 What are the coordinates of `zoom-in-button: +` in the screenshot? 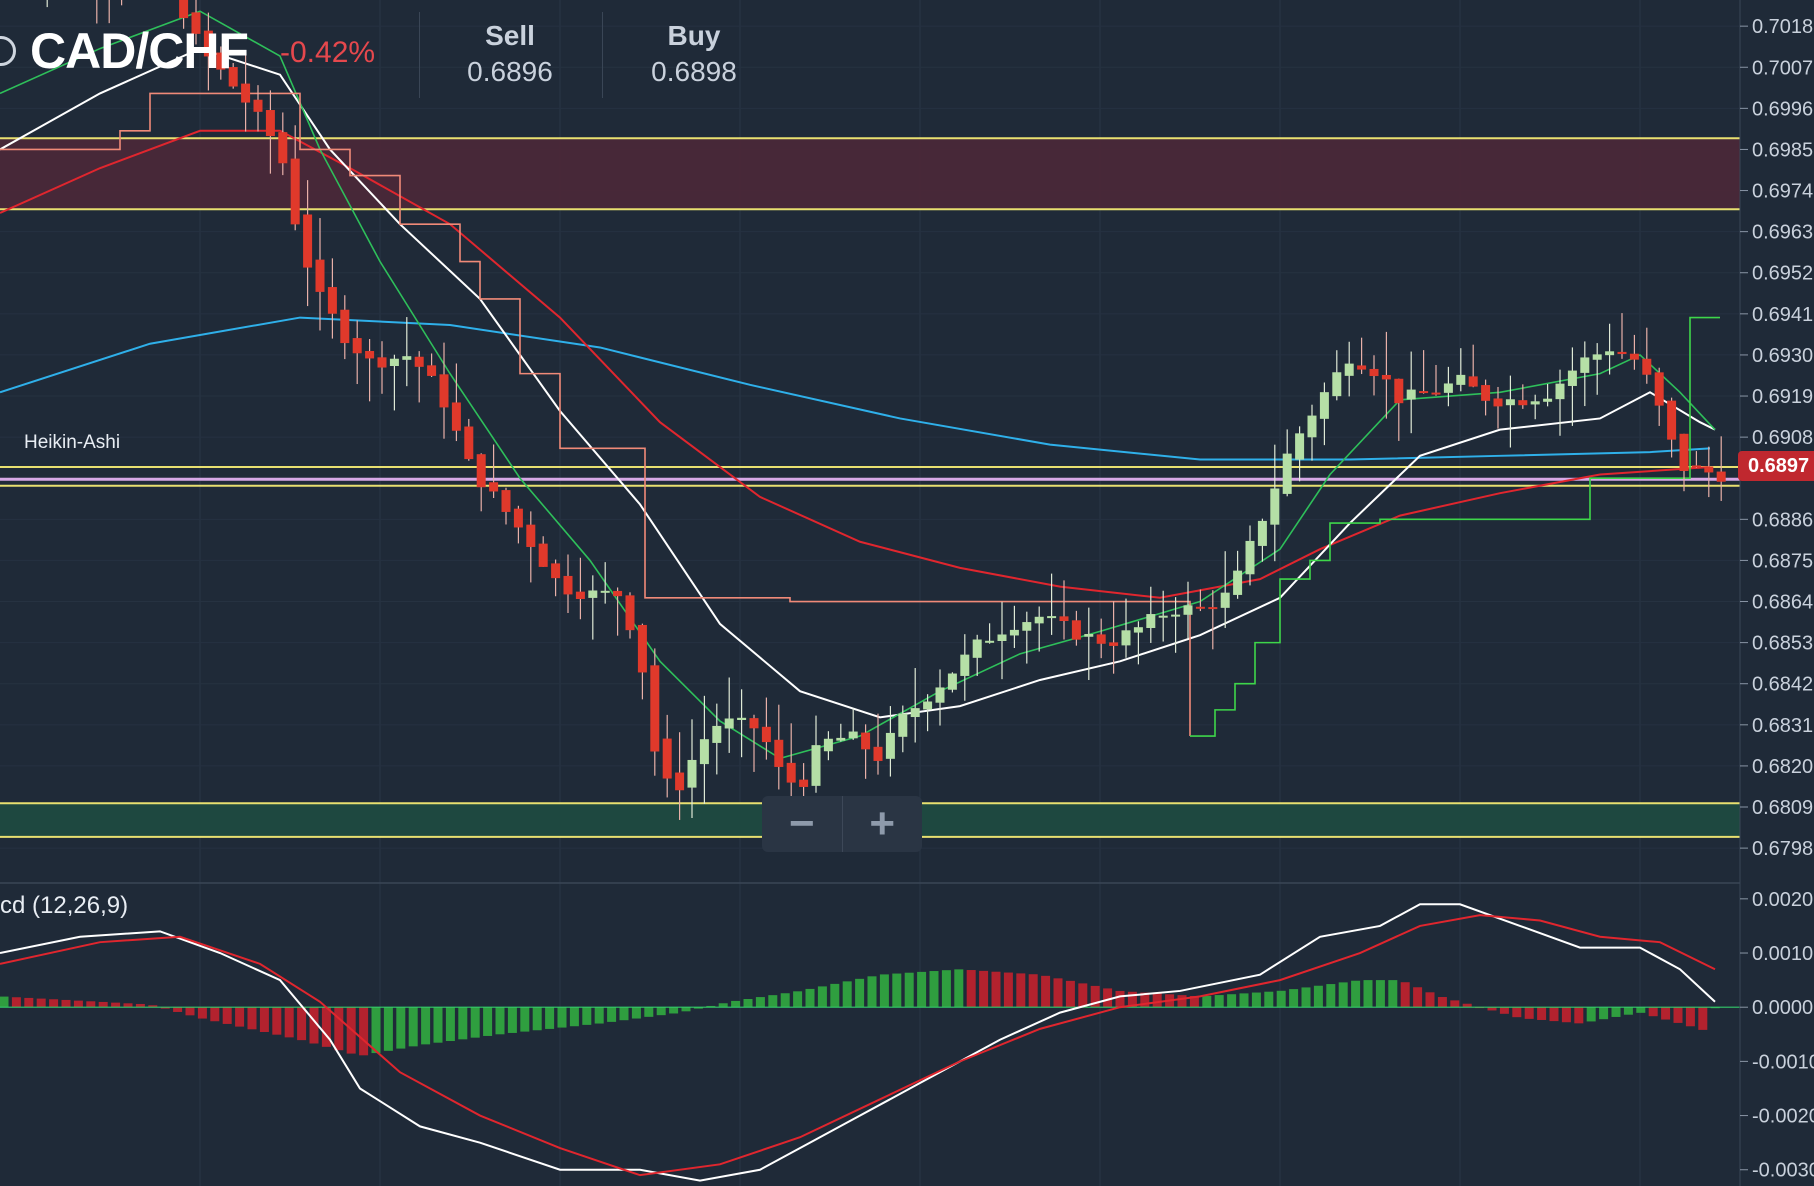 It's located at (882, 823).